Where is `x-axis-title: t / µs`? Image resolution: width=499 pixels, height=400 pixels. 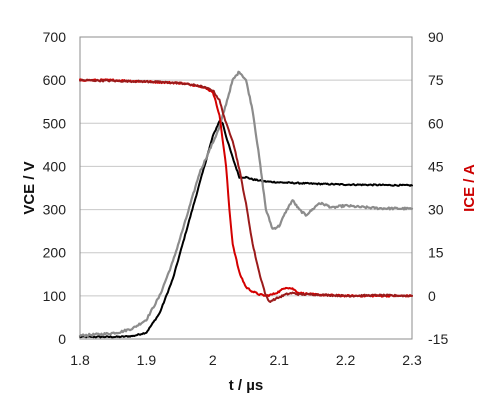 x-axis-title: t / µs is located at coordinates (246, 385).